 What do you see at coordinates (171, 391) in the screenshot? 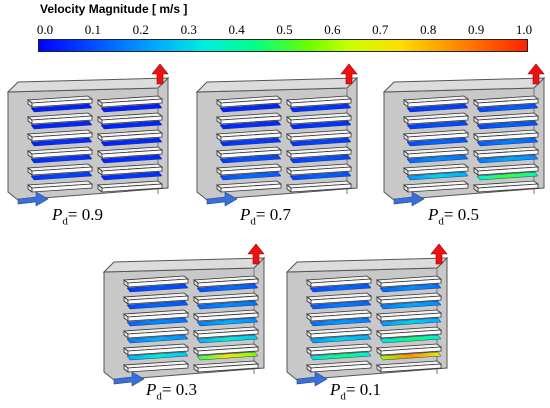
I see `pressure-drop-label: Pd= 0.3` at bounding box center [171, 391].